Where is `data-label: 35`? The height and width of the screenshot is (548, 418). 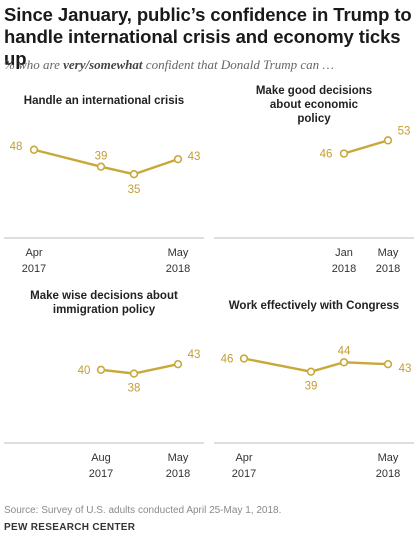
data-label: 35 is located at coordinates (134, 190).